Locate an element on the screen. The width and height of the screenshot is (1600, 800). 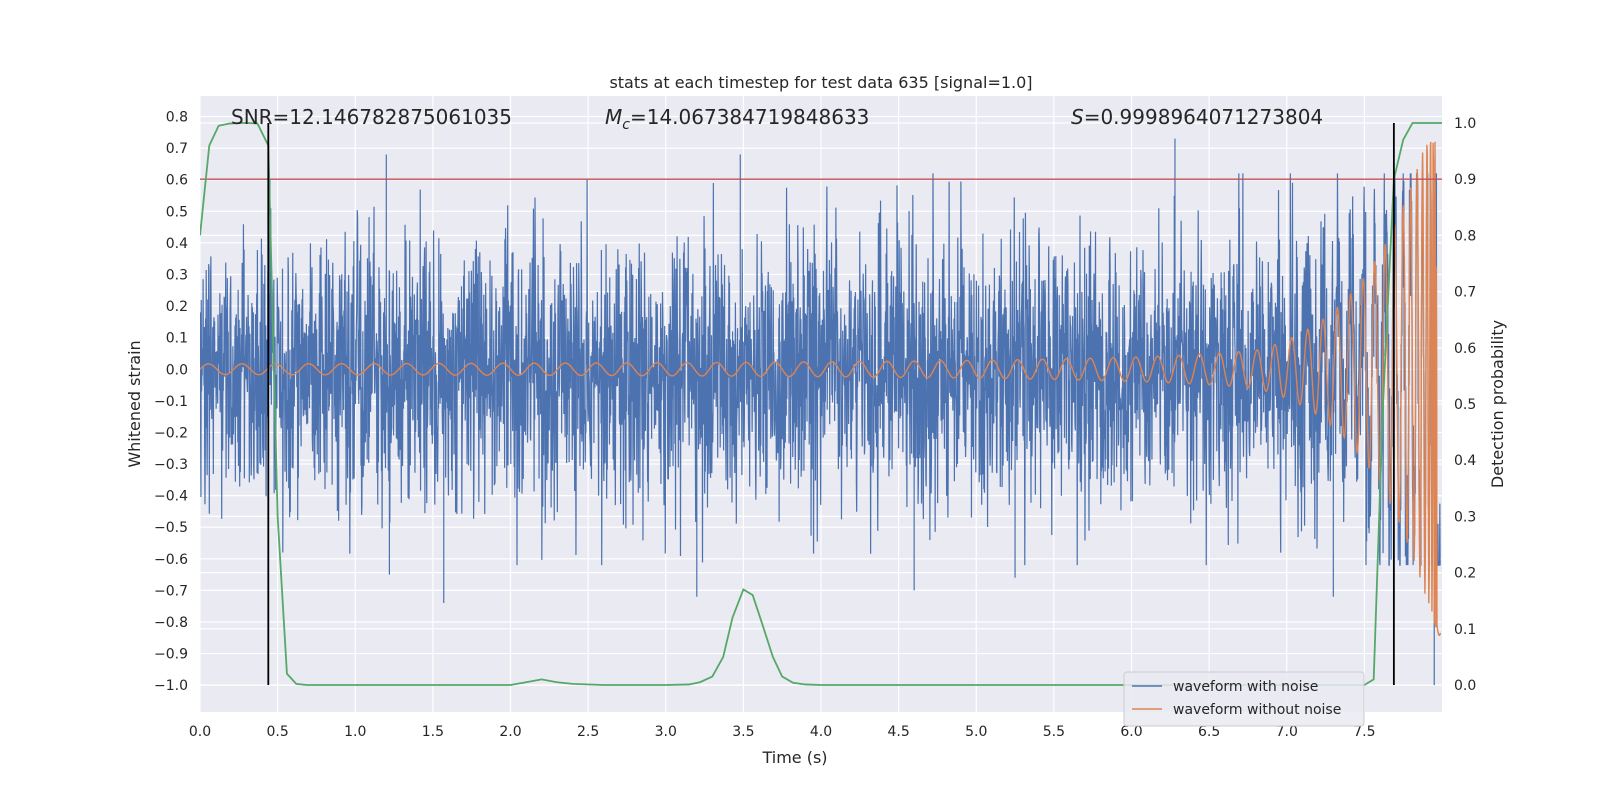
y-tick-label: 0.3 is located at coordinates (177, 275).